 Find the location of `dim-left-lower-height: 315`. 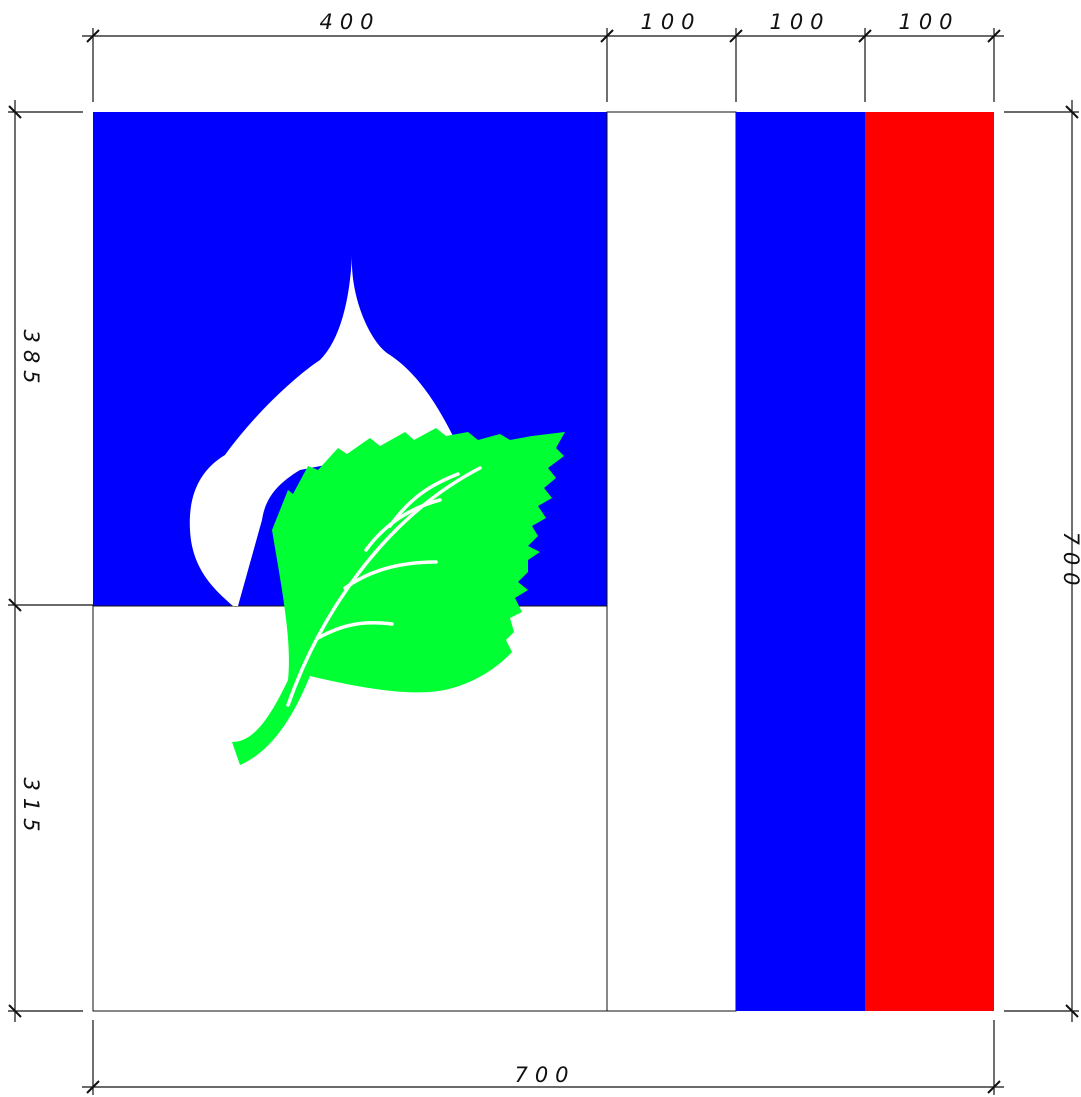

dim-left-lower-height: 315 is located at coordinates (31, 807).